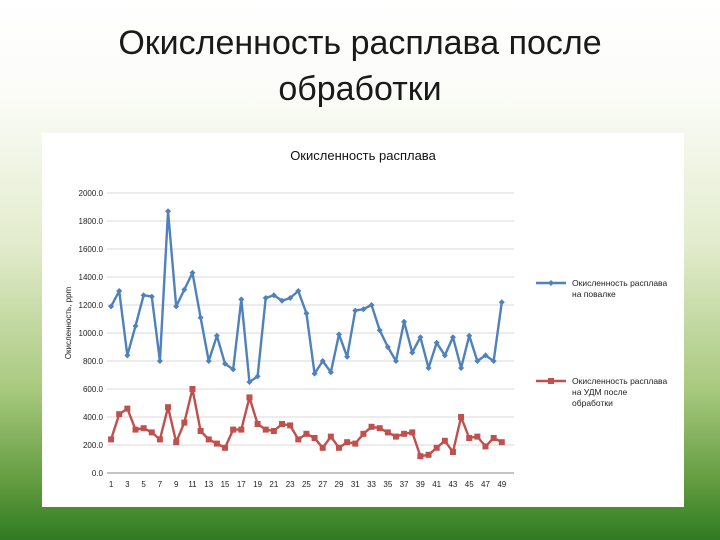 This screenshot has height=540, width=720. I want to click on x-tick-label: 39, so click(420, 484).